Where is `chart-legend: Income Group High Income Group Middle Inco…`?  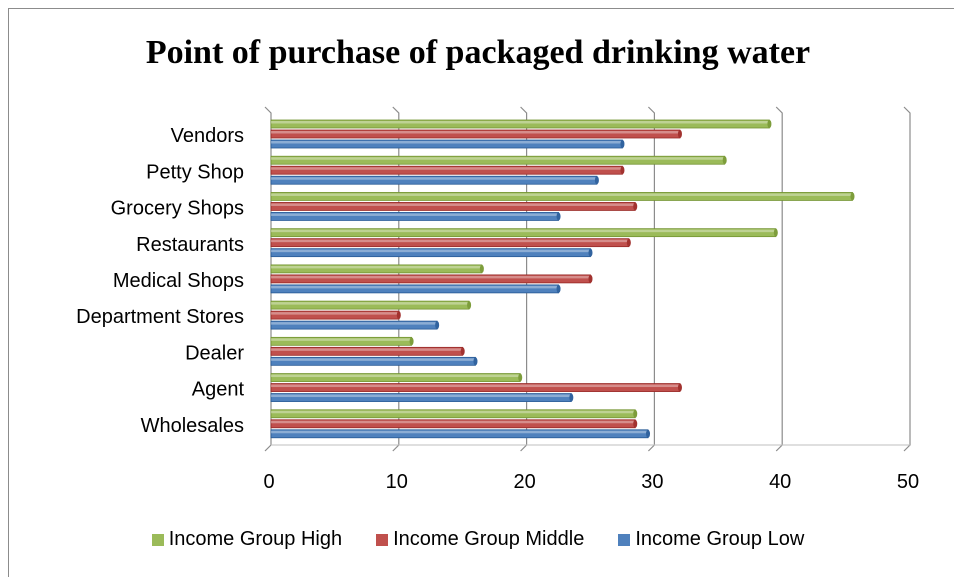 chart-legend: Income Group High Income Group Middle Inco… is located at coordinates (478, 539).